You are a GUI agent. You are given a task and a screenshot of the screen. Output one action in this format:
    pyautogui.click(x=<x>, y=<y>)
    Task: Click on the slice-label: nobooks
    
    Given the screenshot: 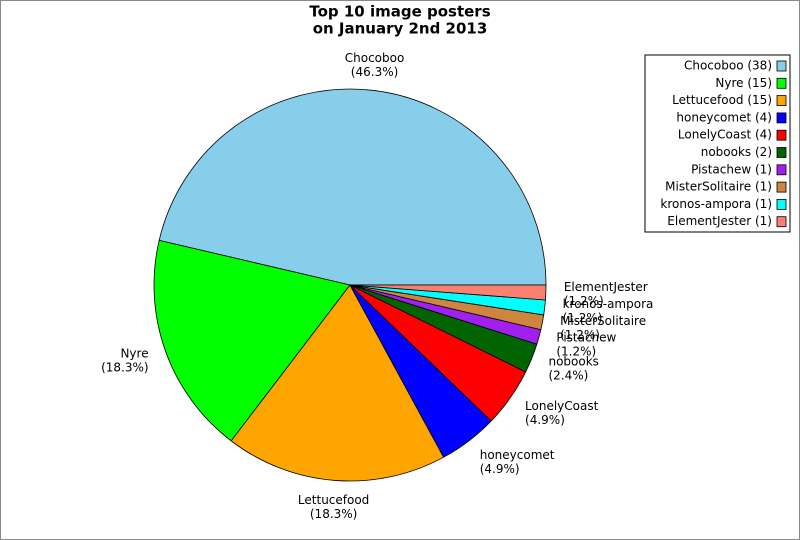 What is the action you would take?
    pyautogui.click(x=573, y=361)
    